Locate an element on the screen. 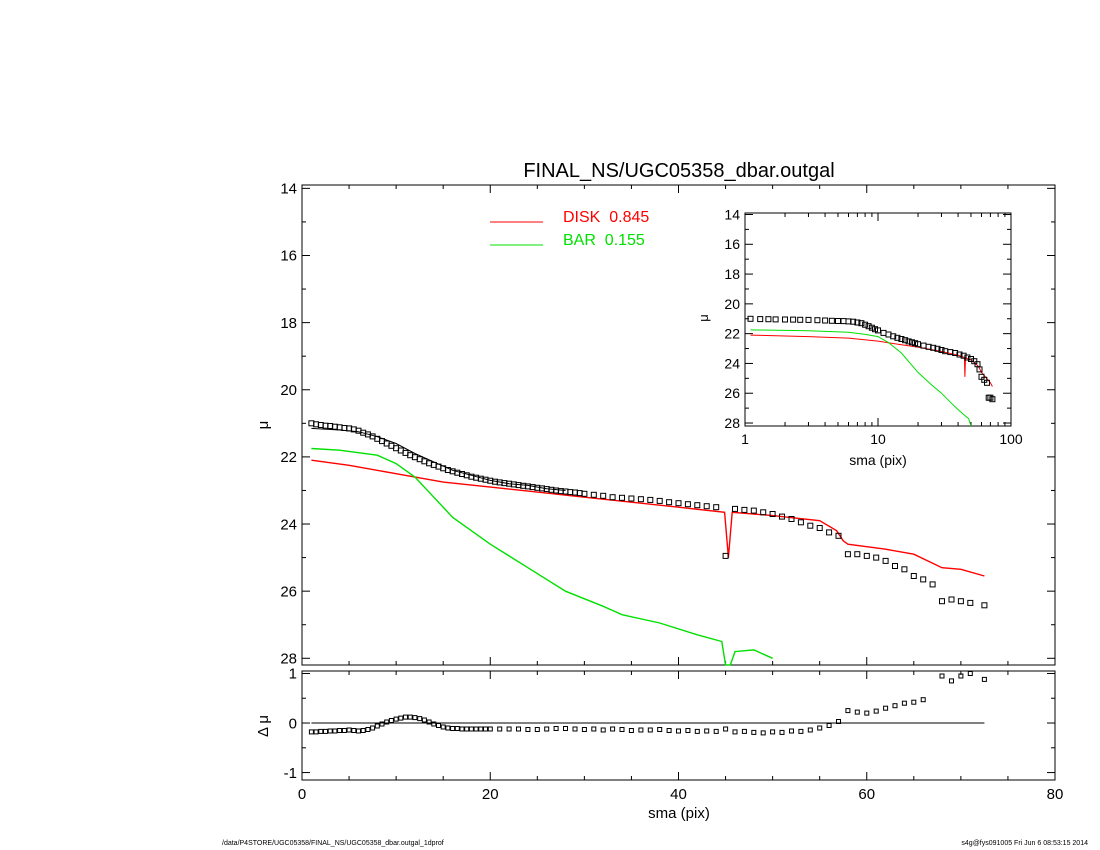  residual-y-tick-label: -1 is located at coordinates (290, 773).